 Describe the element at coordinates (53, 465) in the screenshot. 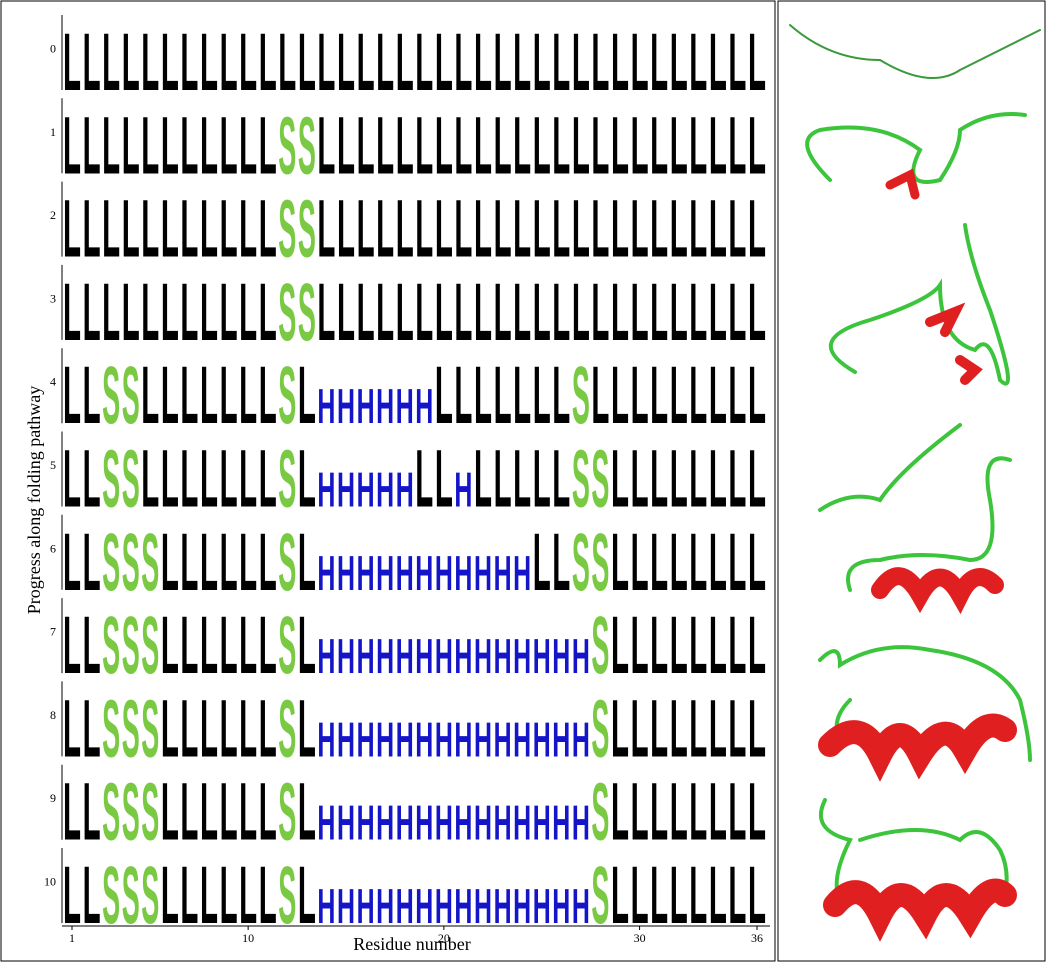

I see `row-label: 5` at that location.